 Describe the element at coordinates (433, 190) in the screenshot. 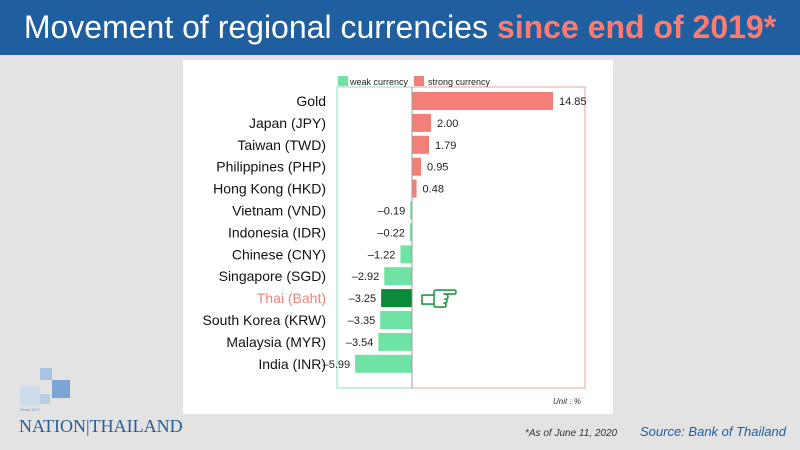

I see `value-label-4: 0.48` at that location.